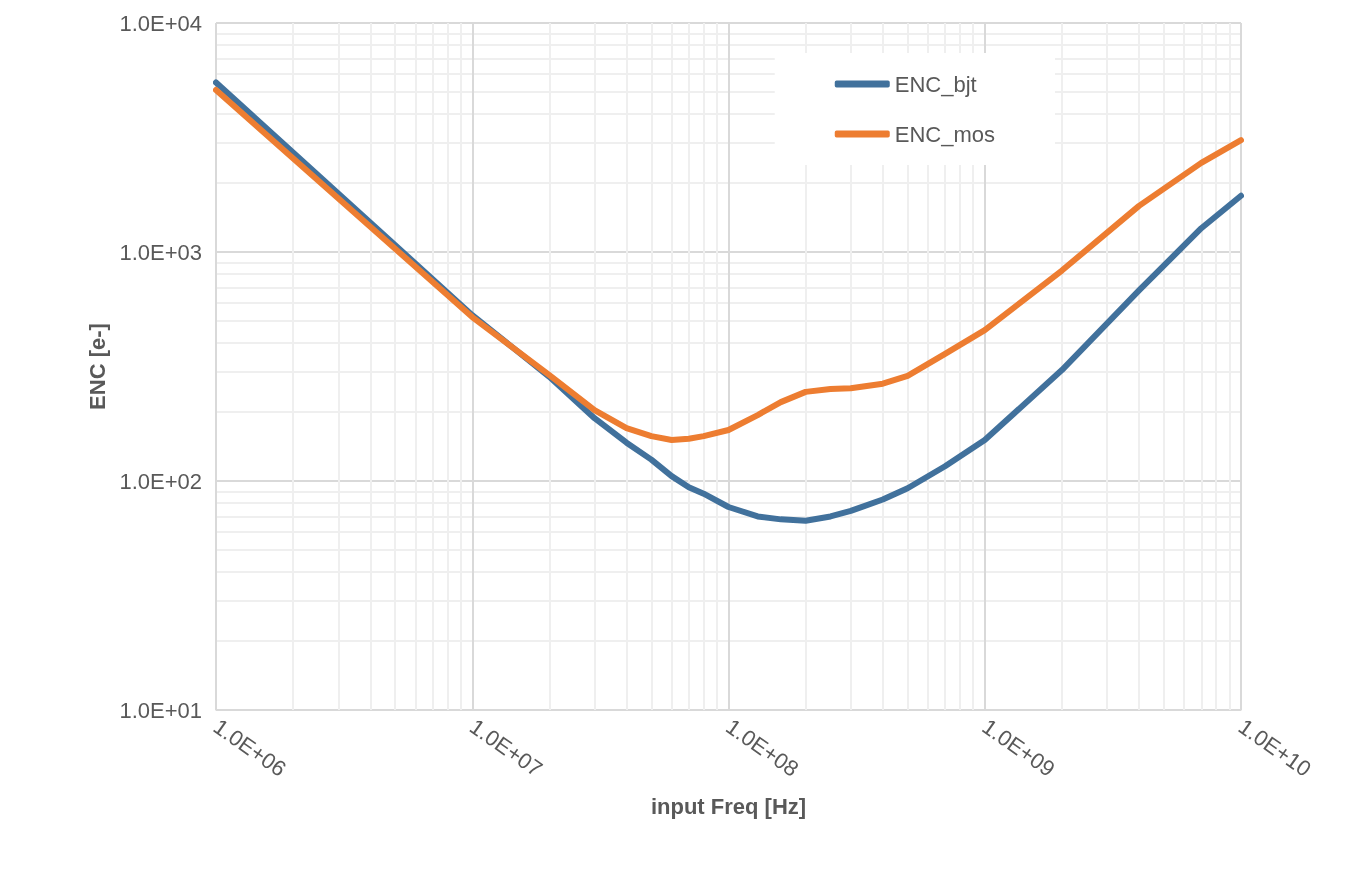 The image size is (1363, 888). What do you see at coordinates (160, 481) in the screenshot?
I see `y-tick-label: 1.0E+02` at bounding box center [160, 481].